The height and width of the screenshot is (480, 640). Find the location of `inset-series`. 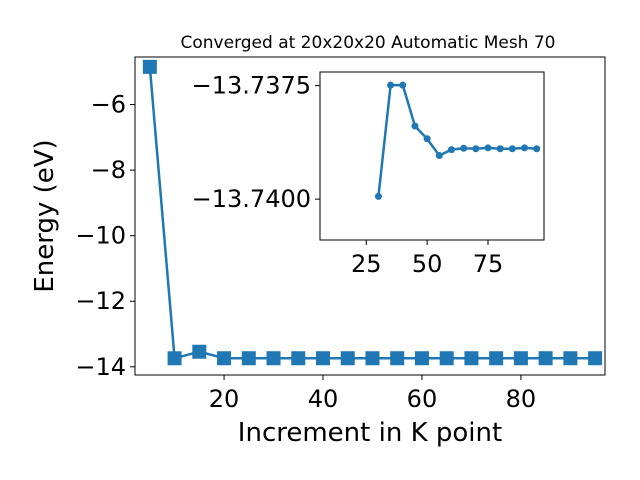

inset-series is located at coordinates (457, 140).